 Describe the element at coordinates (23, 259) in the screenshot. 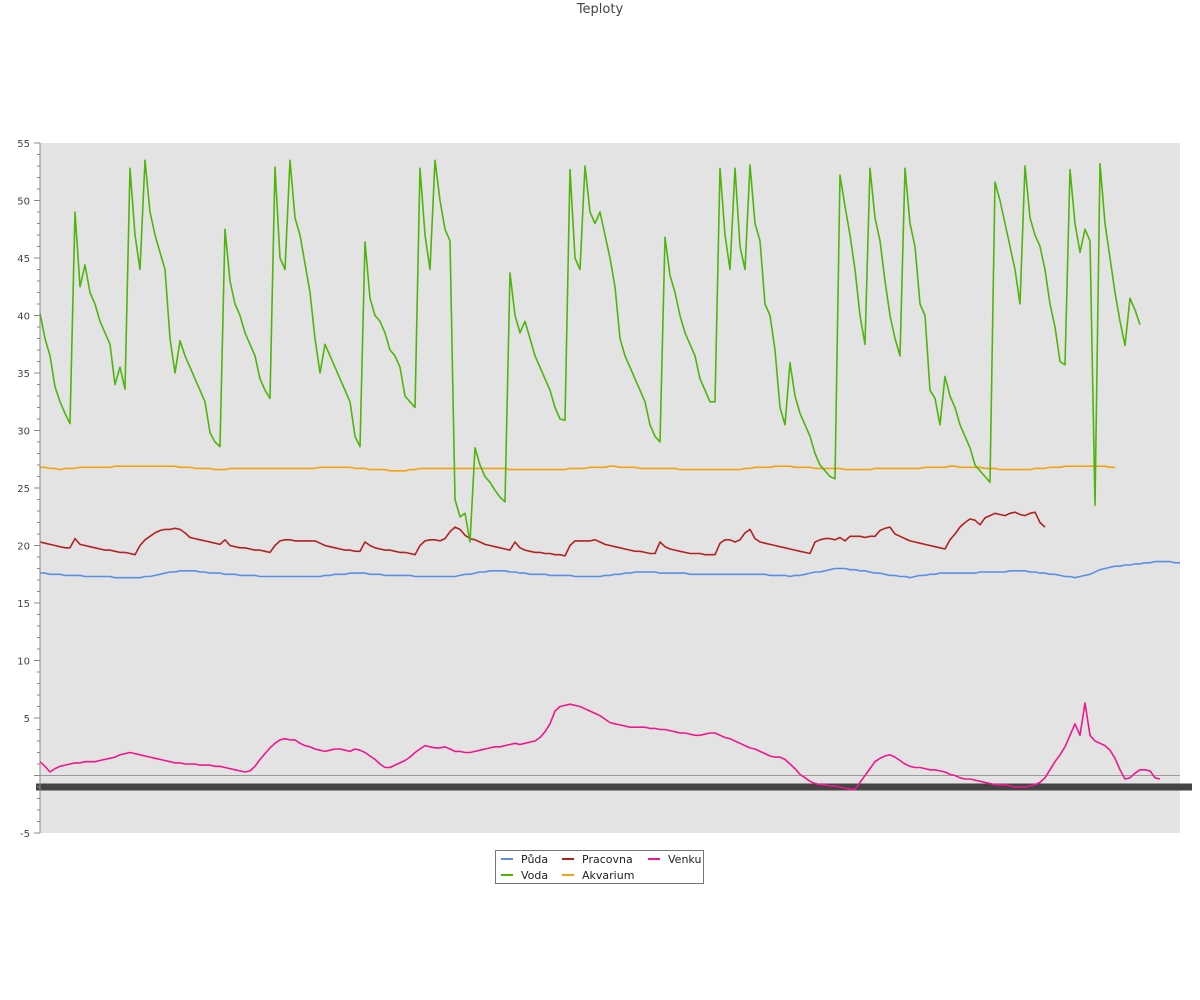

I see `y-tick-label: 45` at that location.